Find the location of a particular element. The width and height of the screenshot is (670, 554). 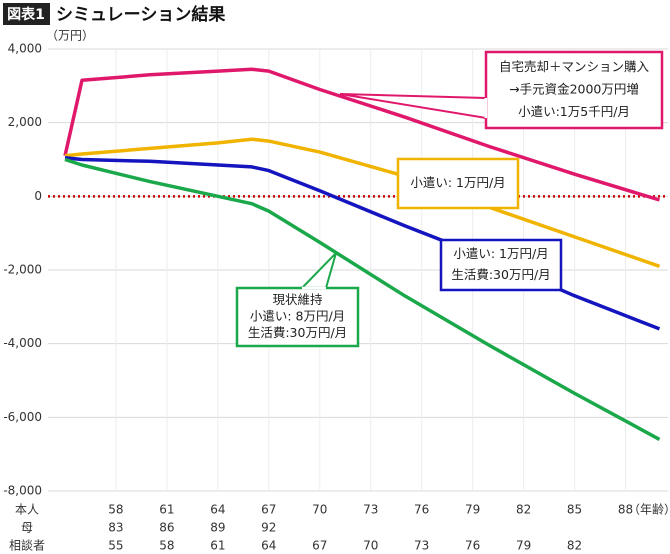

x-tick-label: 61 is located at coordinates (166, 510).